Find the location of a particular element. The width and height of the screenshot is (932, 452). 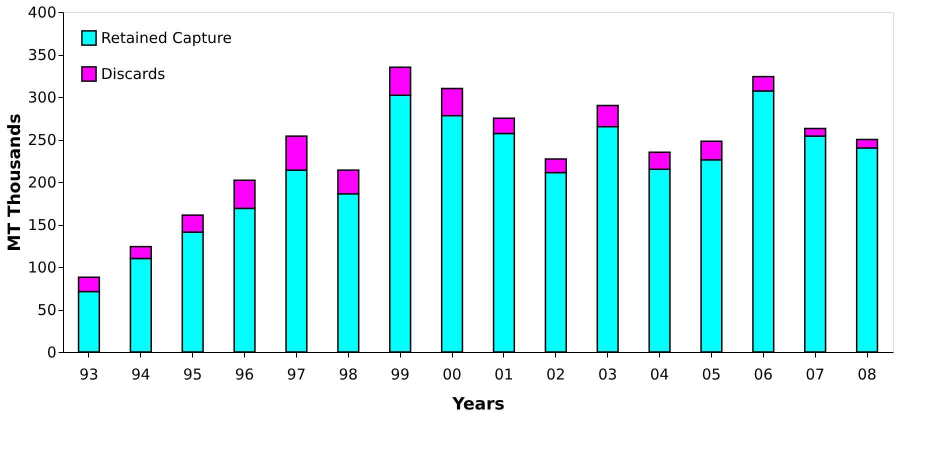

x-tick-label: 96 is located at coordinates (244, 375).